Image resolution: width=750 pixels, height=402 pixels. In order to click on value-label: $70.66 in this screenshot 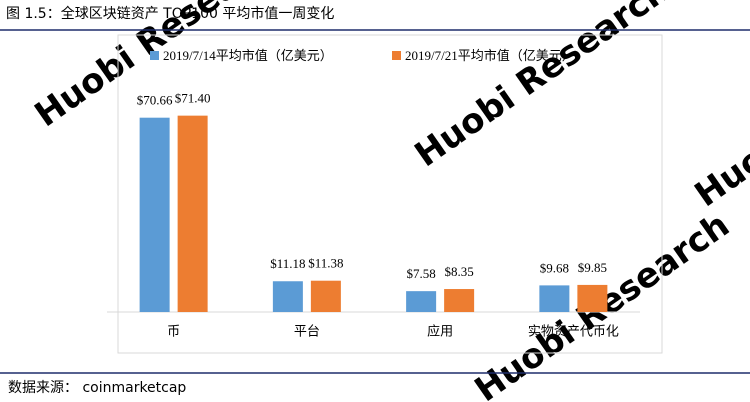, I will do `click(155, 100)`.